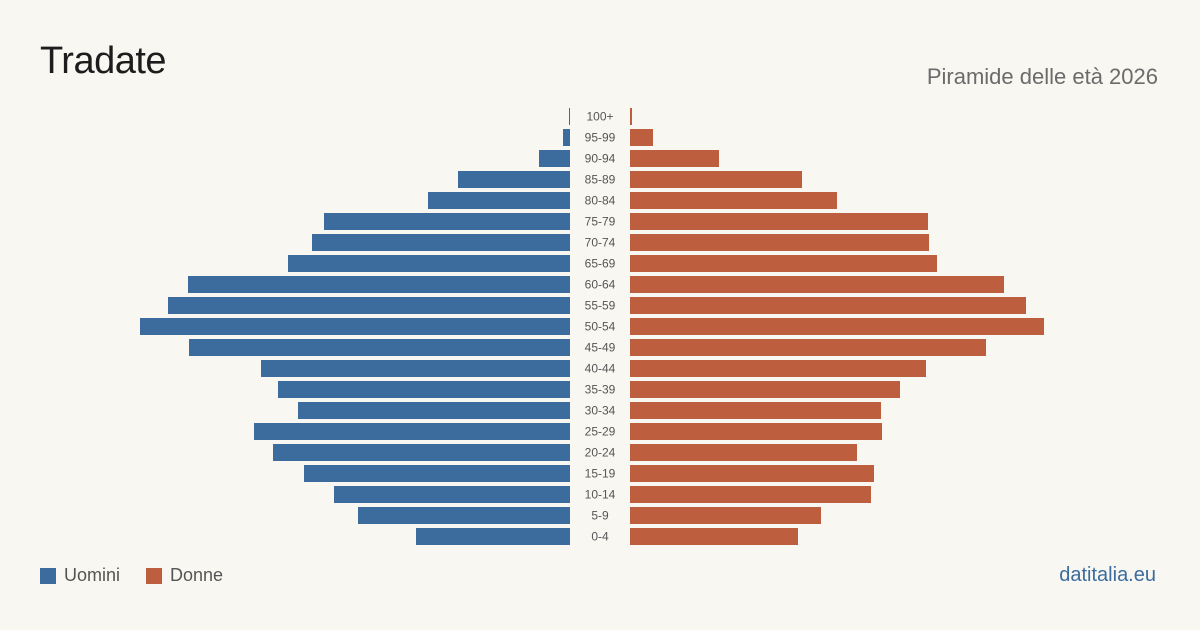 The height and width of the screenshot is (630, 1200). Describe the element at coordinates (600, 348) in the screenshot. I see `age-label-45-49: 45-49` at that location.